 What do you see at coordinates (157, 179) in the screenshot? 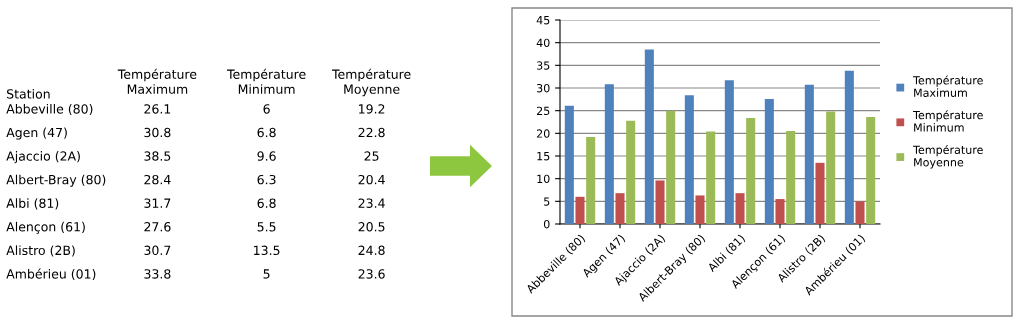
I see `text: 28.4` at bounding box center [157, 179].